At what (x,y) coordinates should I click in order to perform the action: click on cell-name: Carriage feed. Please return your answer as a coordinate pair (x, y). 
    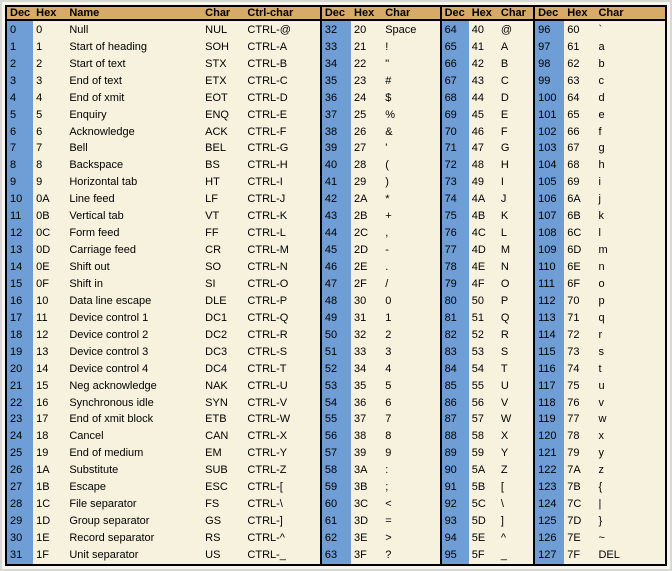
    Looking at the image, I should click on (134, 250).